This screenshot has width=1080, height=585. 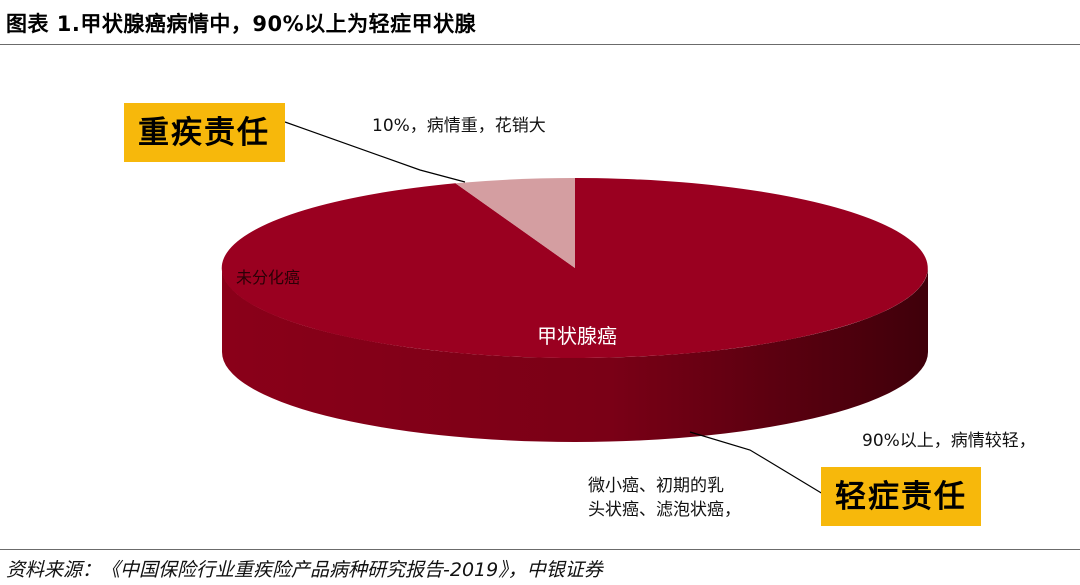 What do you see at coordinates (949, 441) in the screenshot?
I see `mild-note-line-1: 90%以上，病情较轻，` at bounding box center [949, 441].